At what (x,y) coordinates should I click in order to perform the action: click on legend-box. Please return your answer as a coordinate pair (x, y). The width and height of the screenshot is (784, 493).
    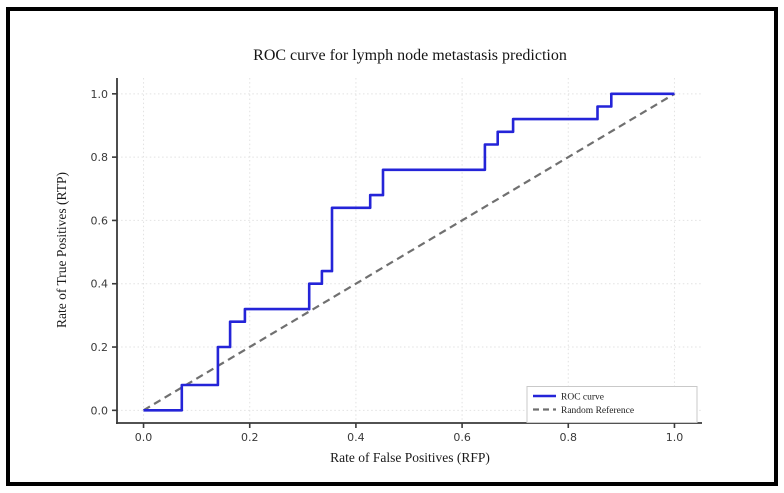
    Looking at the image, I should click on (612, 404).